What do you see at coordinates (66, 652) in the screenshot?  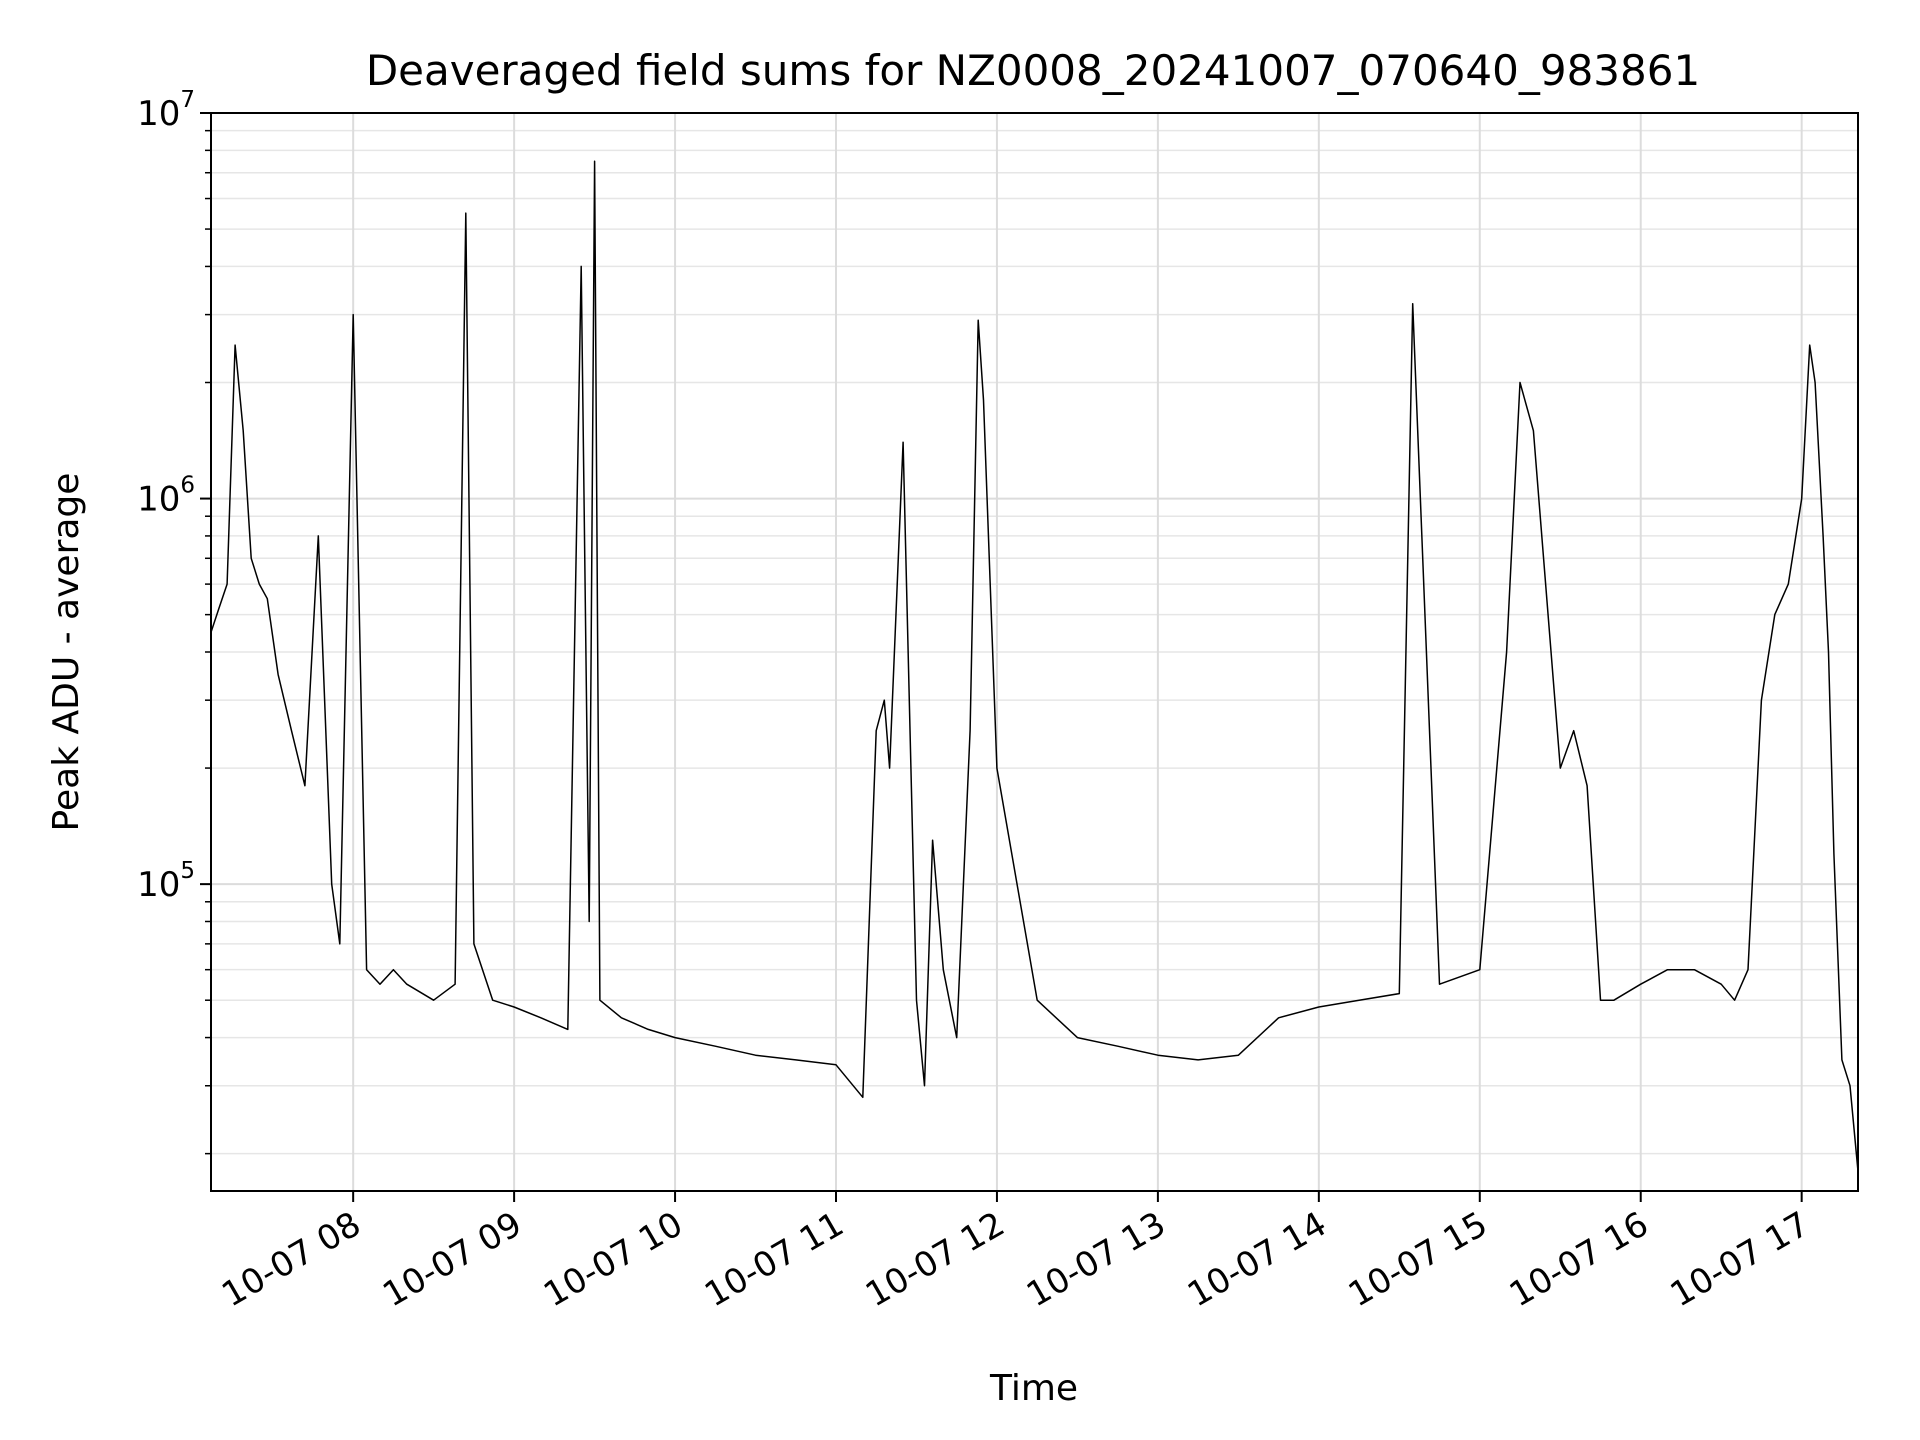 I see `y-axis-label: Peak ADU - average` at bounding box center [66, 652].